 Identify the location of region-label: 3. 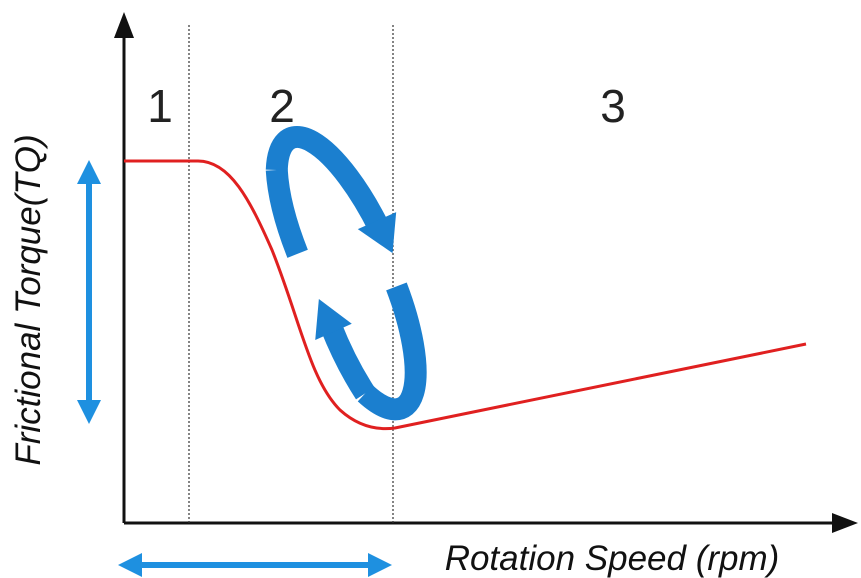
(613, 106).